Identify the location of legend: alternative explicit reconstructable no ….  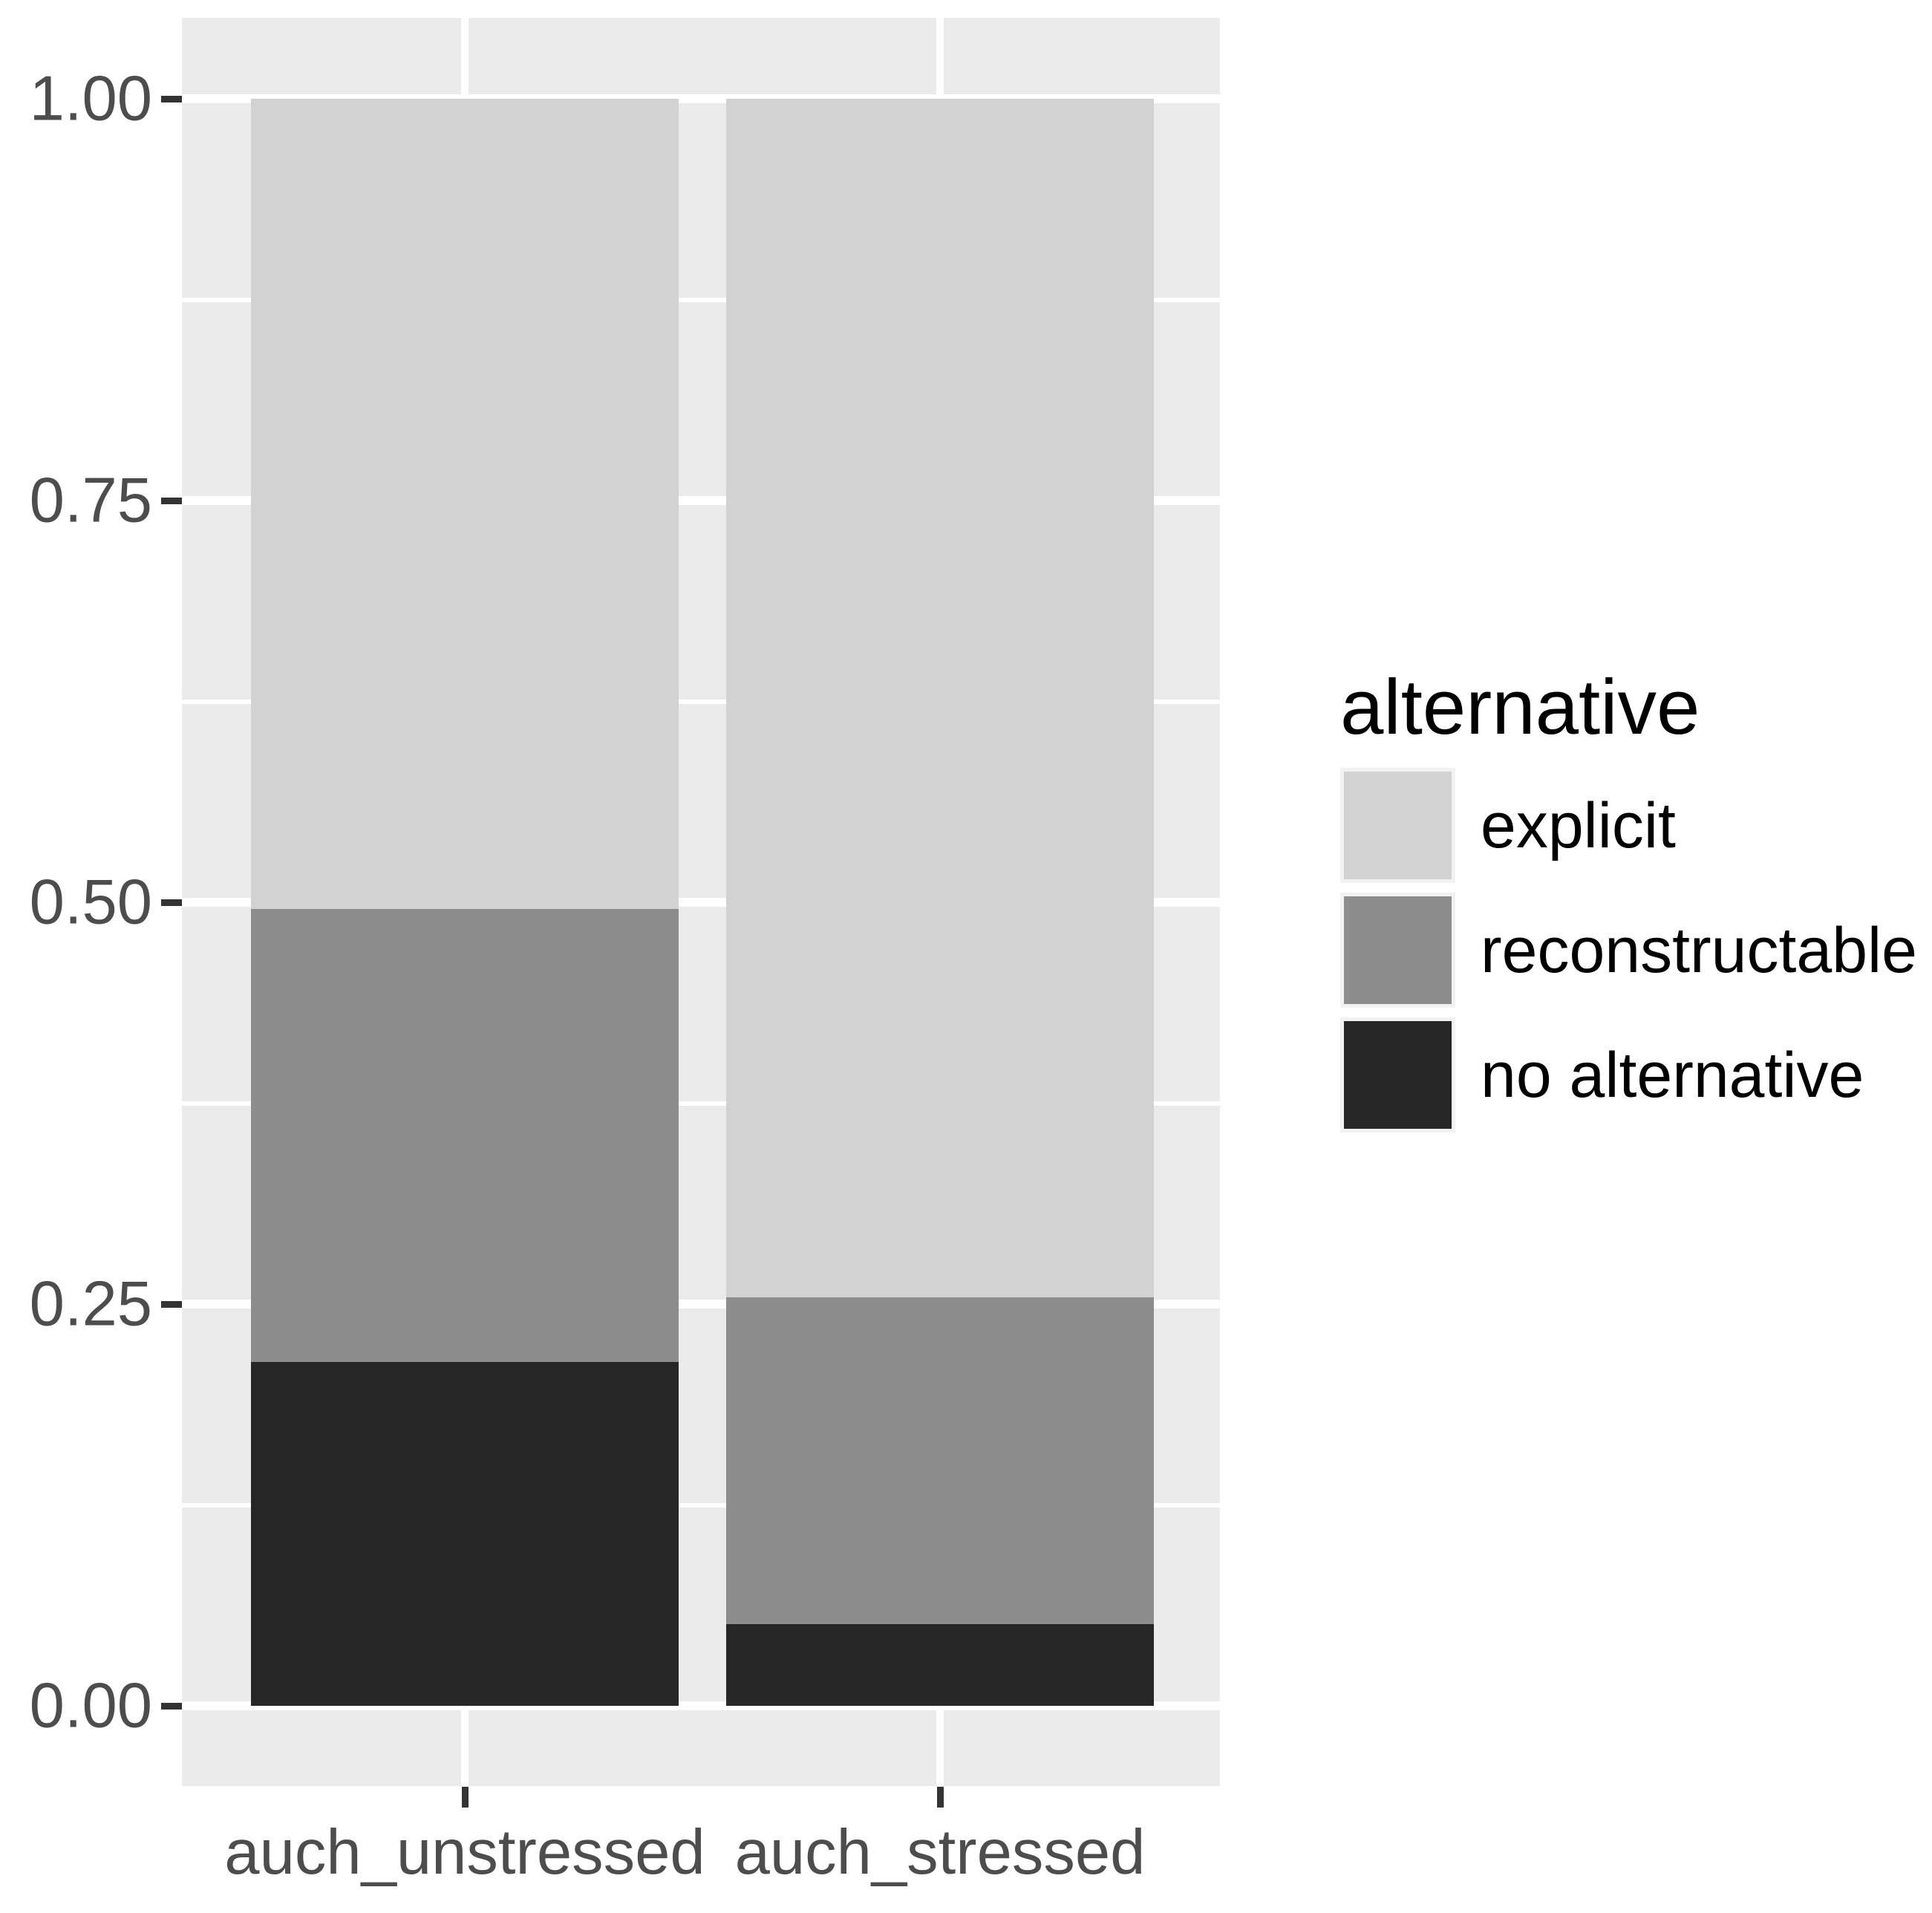
(1629, 903).